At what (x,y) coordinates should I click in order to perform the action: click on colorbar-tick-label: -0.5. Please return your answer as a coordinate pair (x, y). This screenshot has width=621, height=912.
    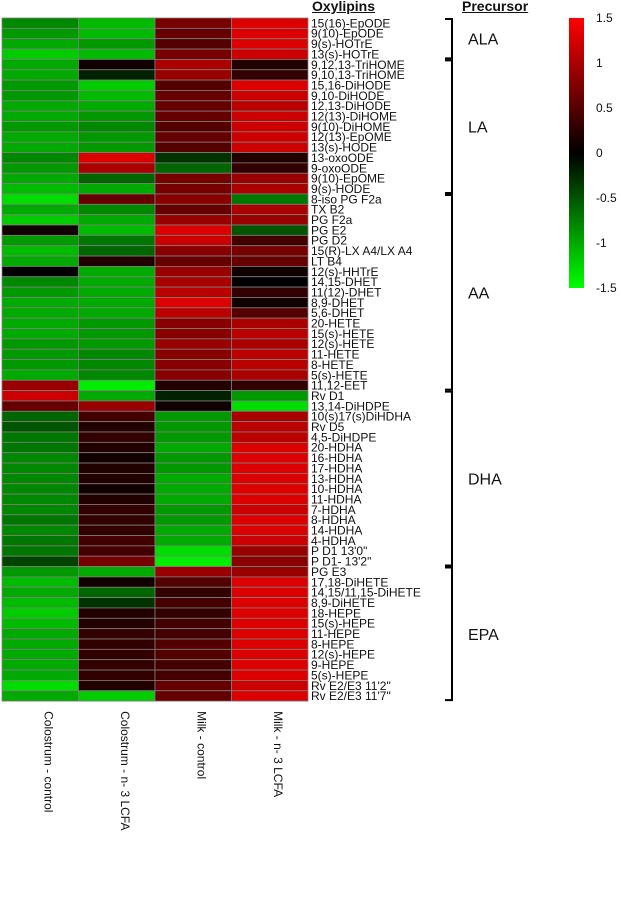
    Looking at the image, I should click on (606, 198).